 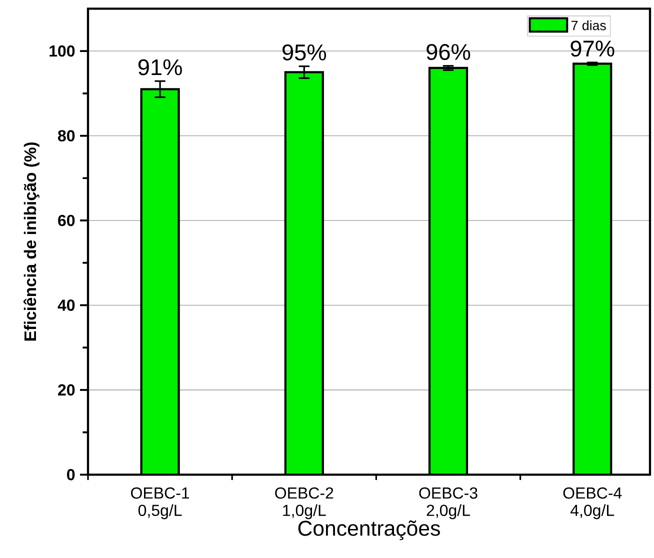 I want to click on x-tick-label: OEBC-4 4,0g/L, so click(x=592, y=503).